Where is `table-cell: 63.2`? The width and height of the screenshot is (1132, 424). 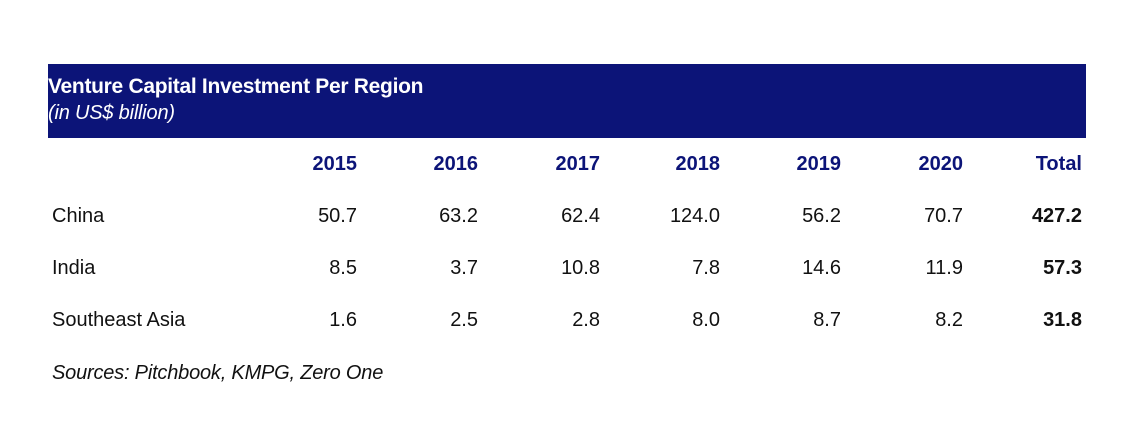
table-cell: 63.2 is located at coordinates (458, 215).